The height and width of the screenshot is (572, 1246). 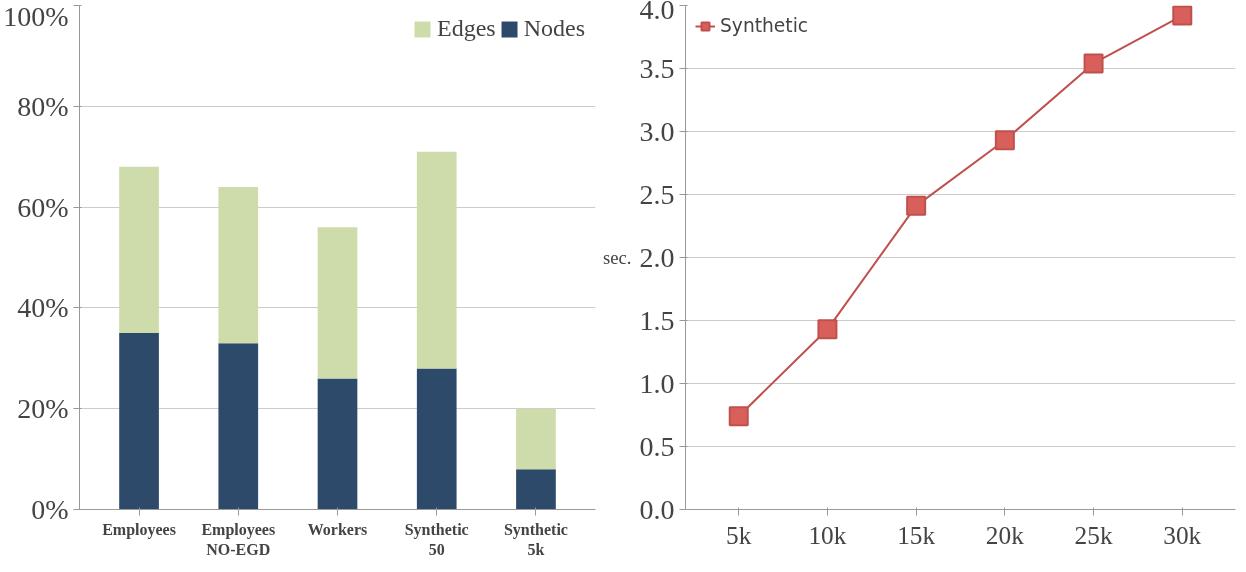 What do you see at coordinates (657, 194) in the screenshot?
I see `y-tick-label: 2.5` at bounding box center [657, 194].